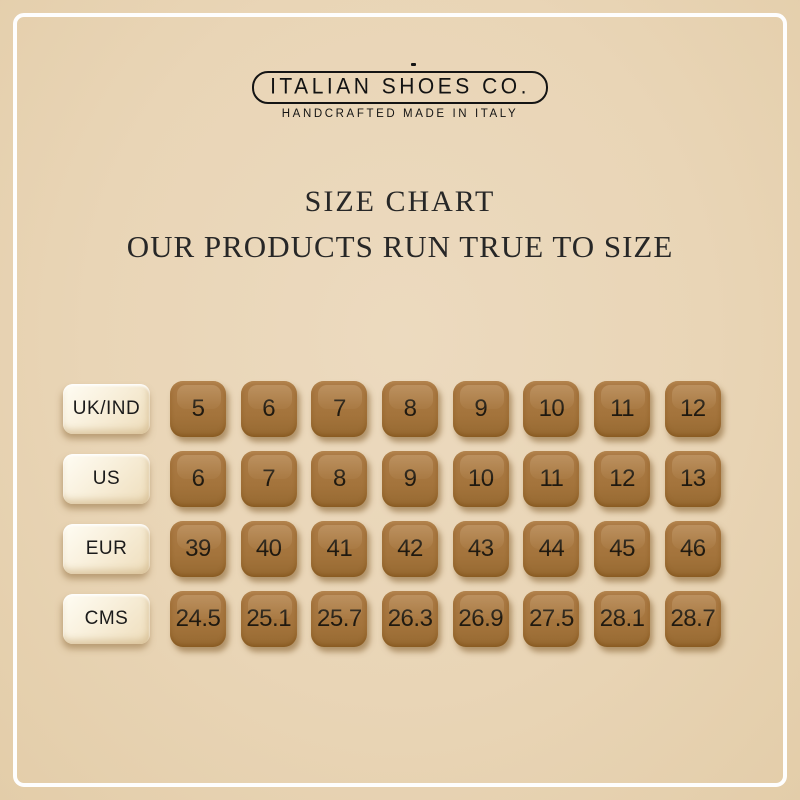 This screenshot has height=800, width=800. What do you see at coordinates (622, 549) in the screenshot?
I see `size-button-eur-45: 45` at bounding box center [622, 549].